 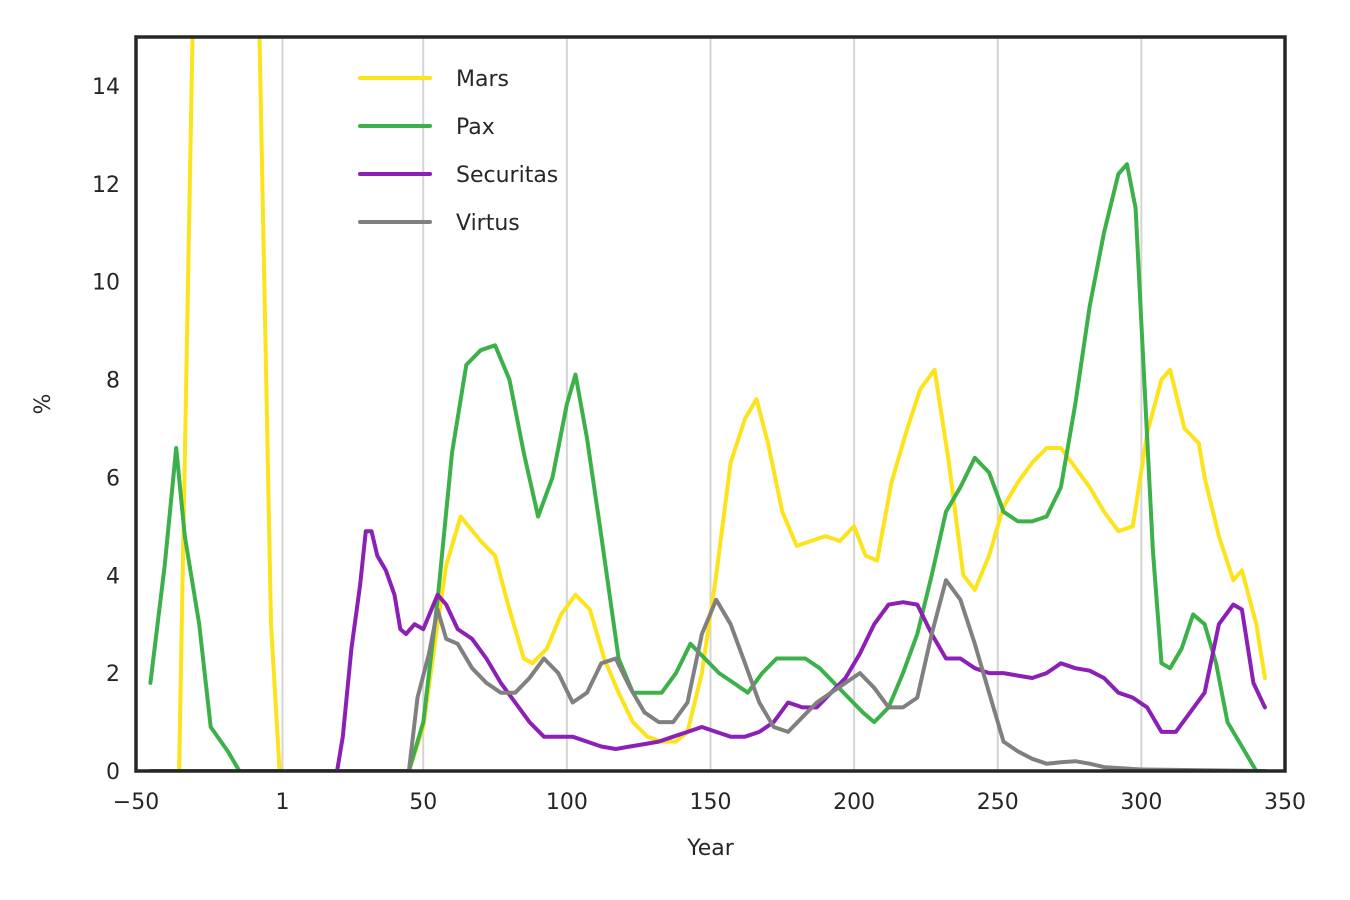 What do you see at coordinates (507, 175) in the screenshot?
I see `legend-label-securitas: Securitas` at bounding box center [507, 175].